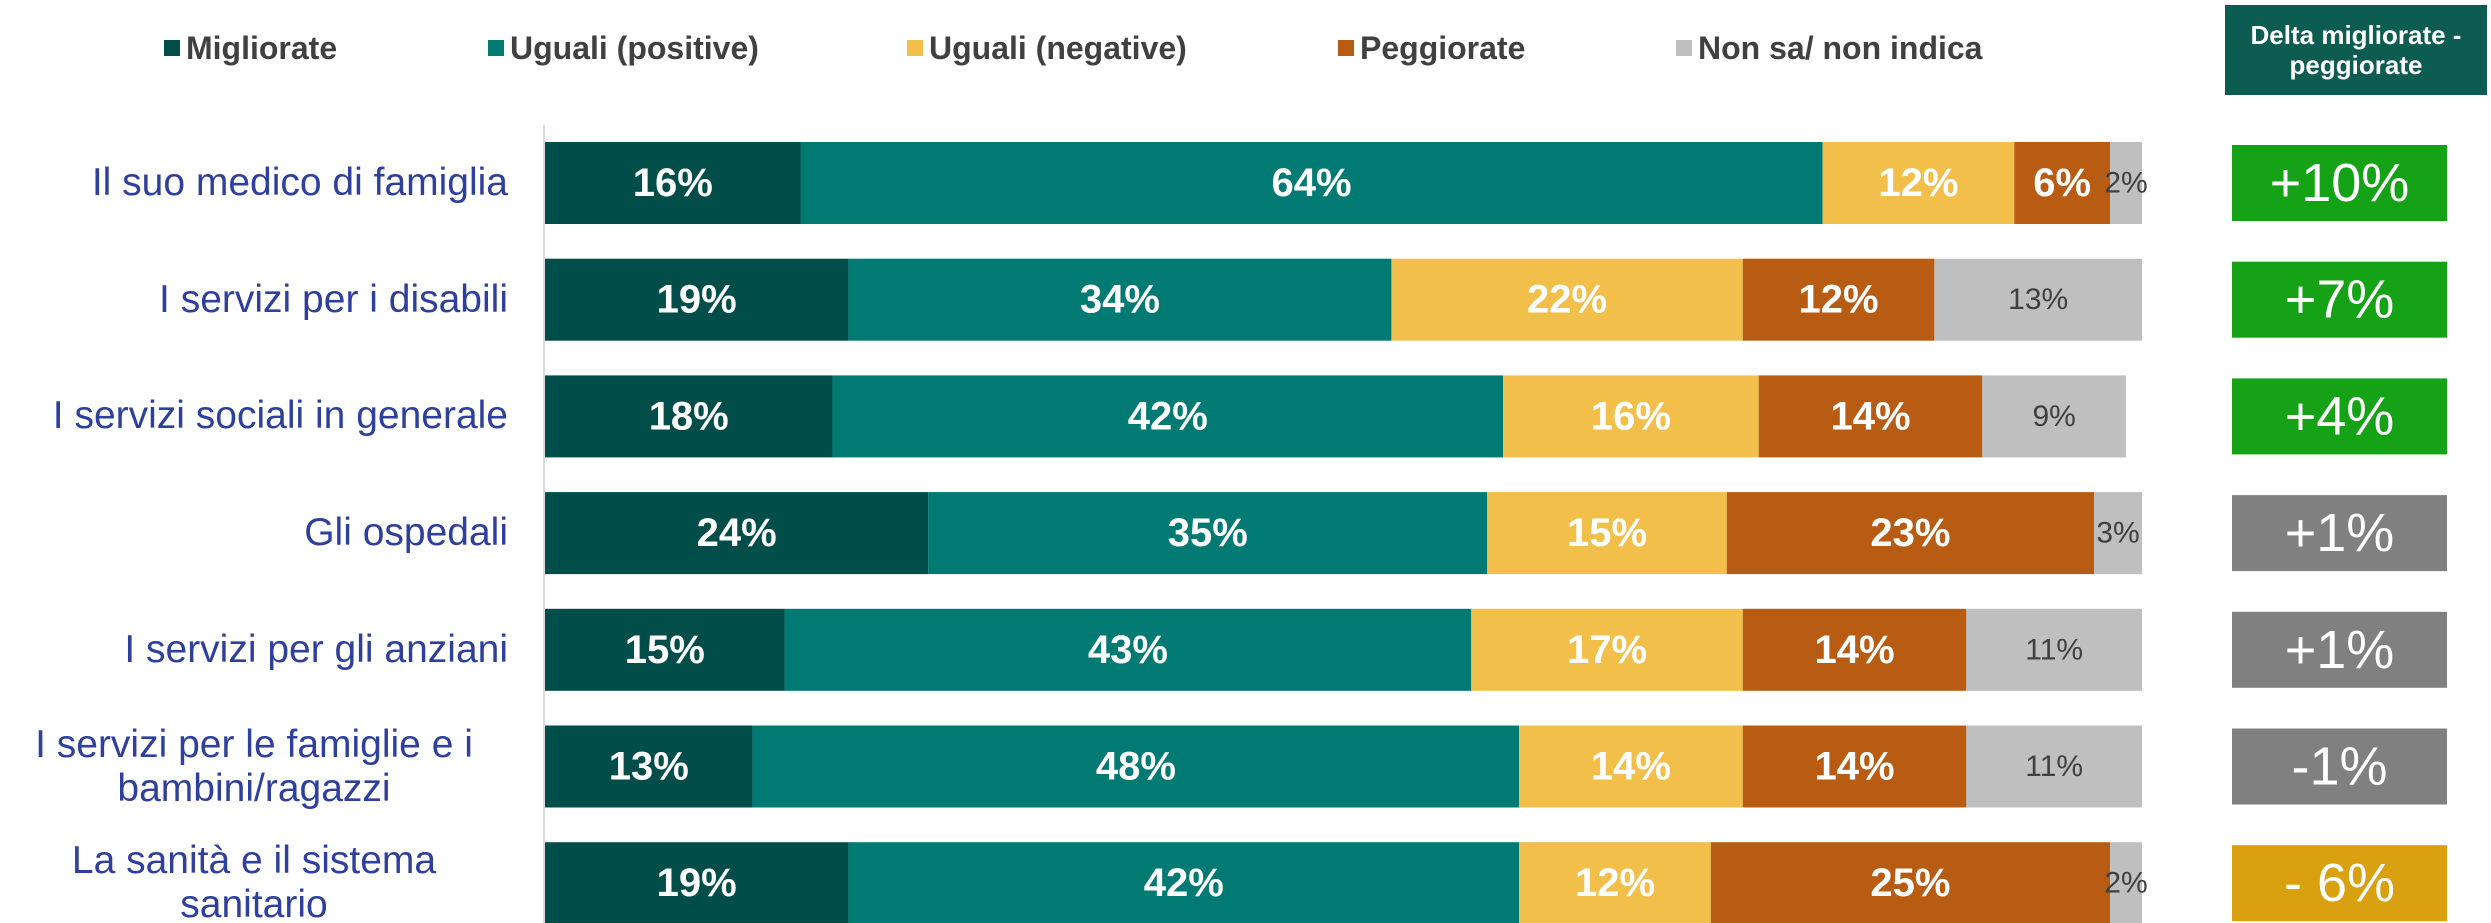  What do you see at coordinates (254, 881) in the screenshot?
I see `category-label: La sanità e il sistema sanitario` at bounding box center [254, 881].